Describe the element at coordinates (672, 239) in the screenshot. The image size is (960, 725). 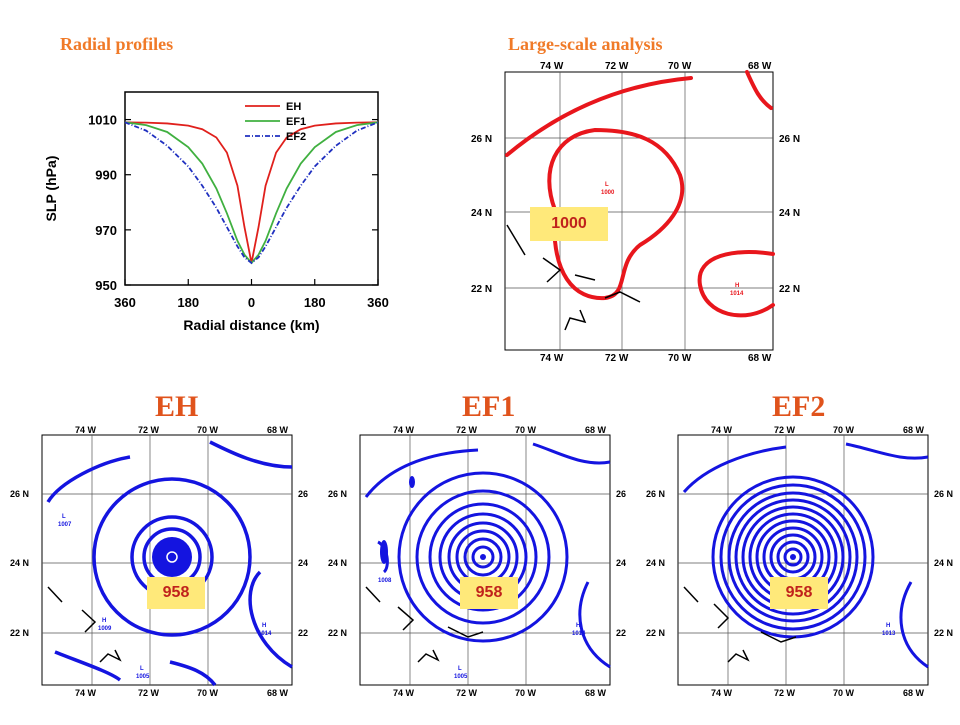
I see `large-contour-labels: L 1000 H 1014` at that location.